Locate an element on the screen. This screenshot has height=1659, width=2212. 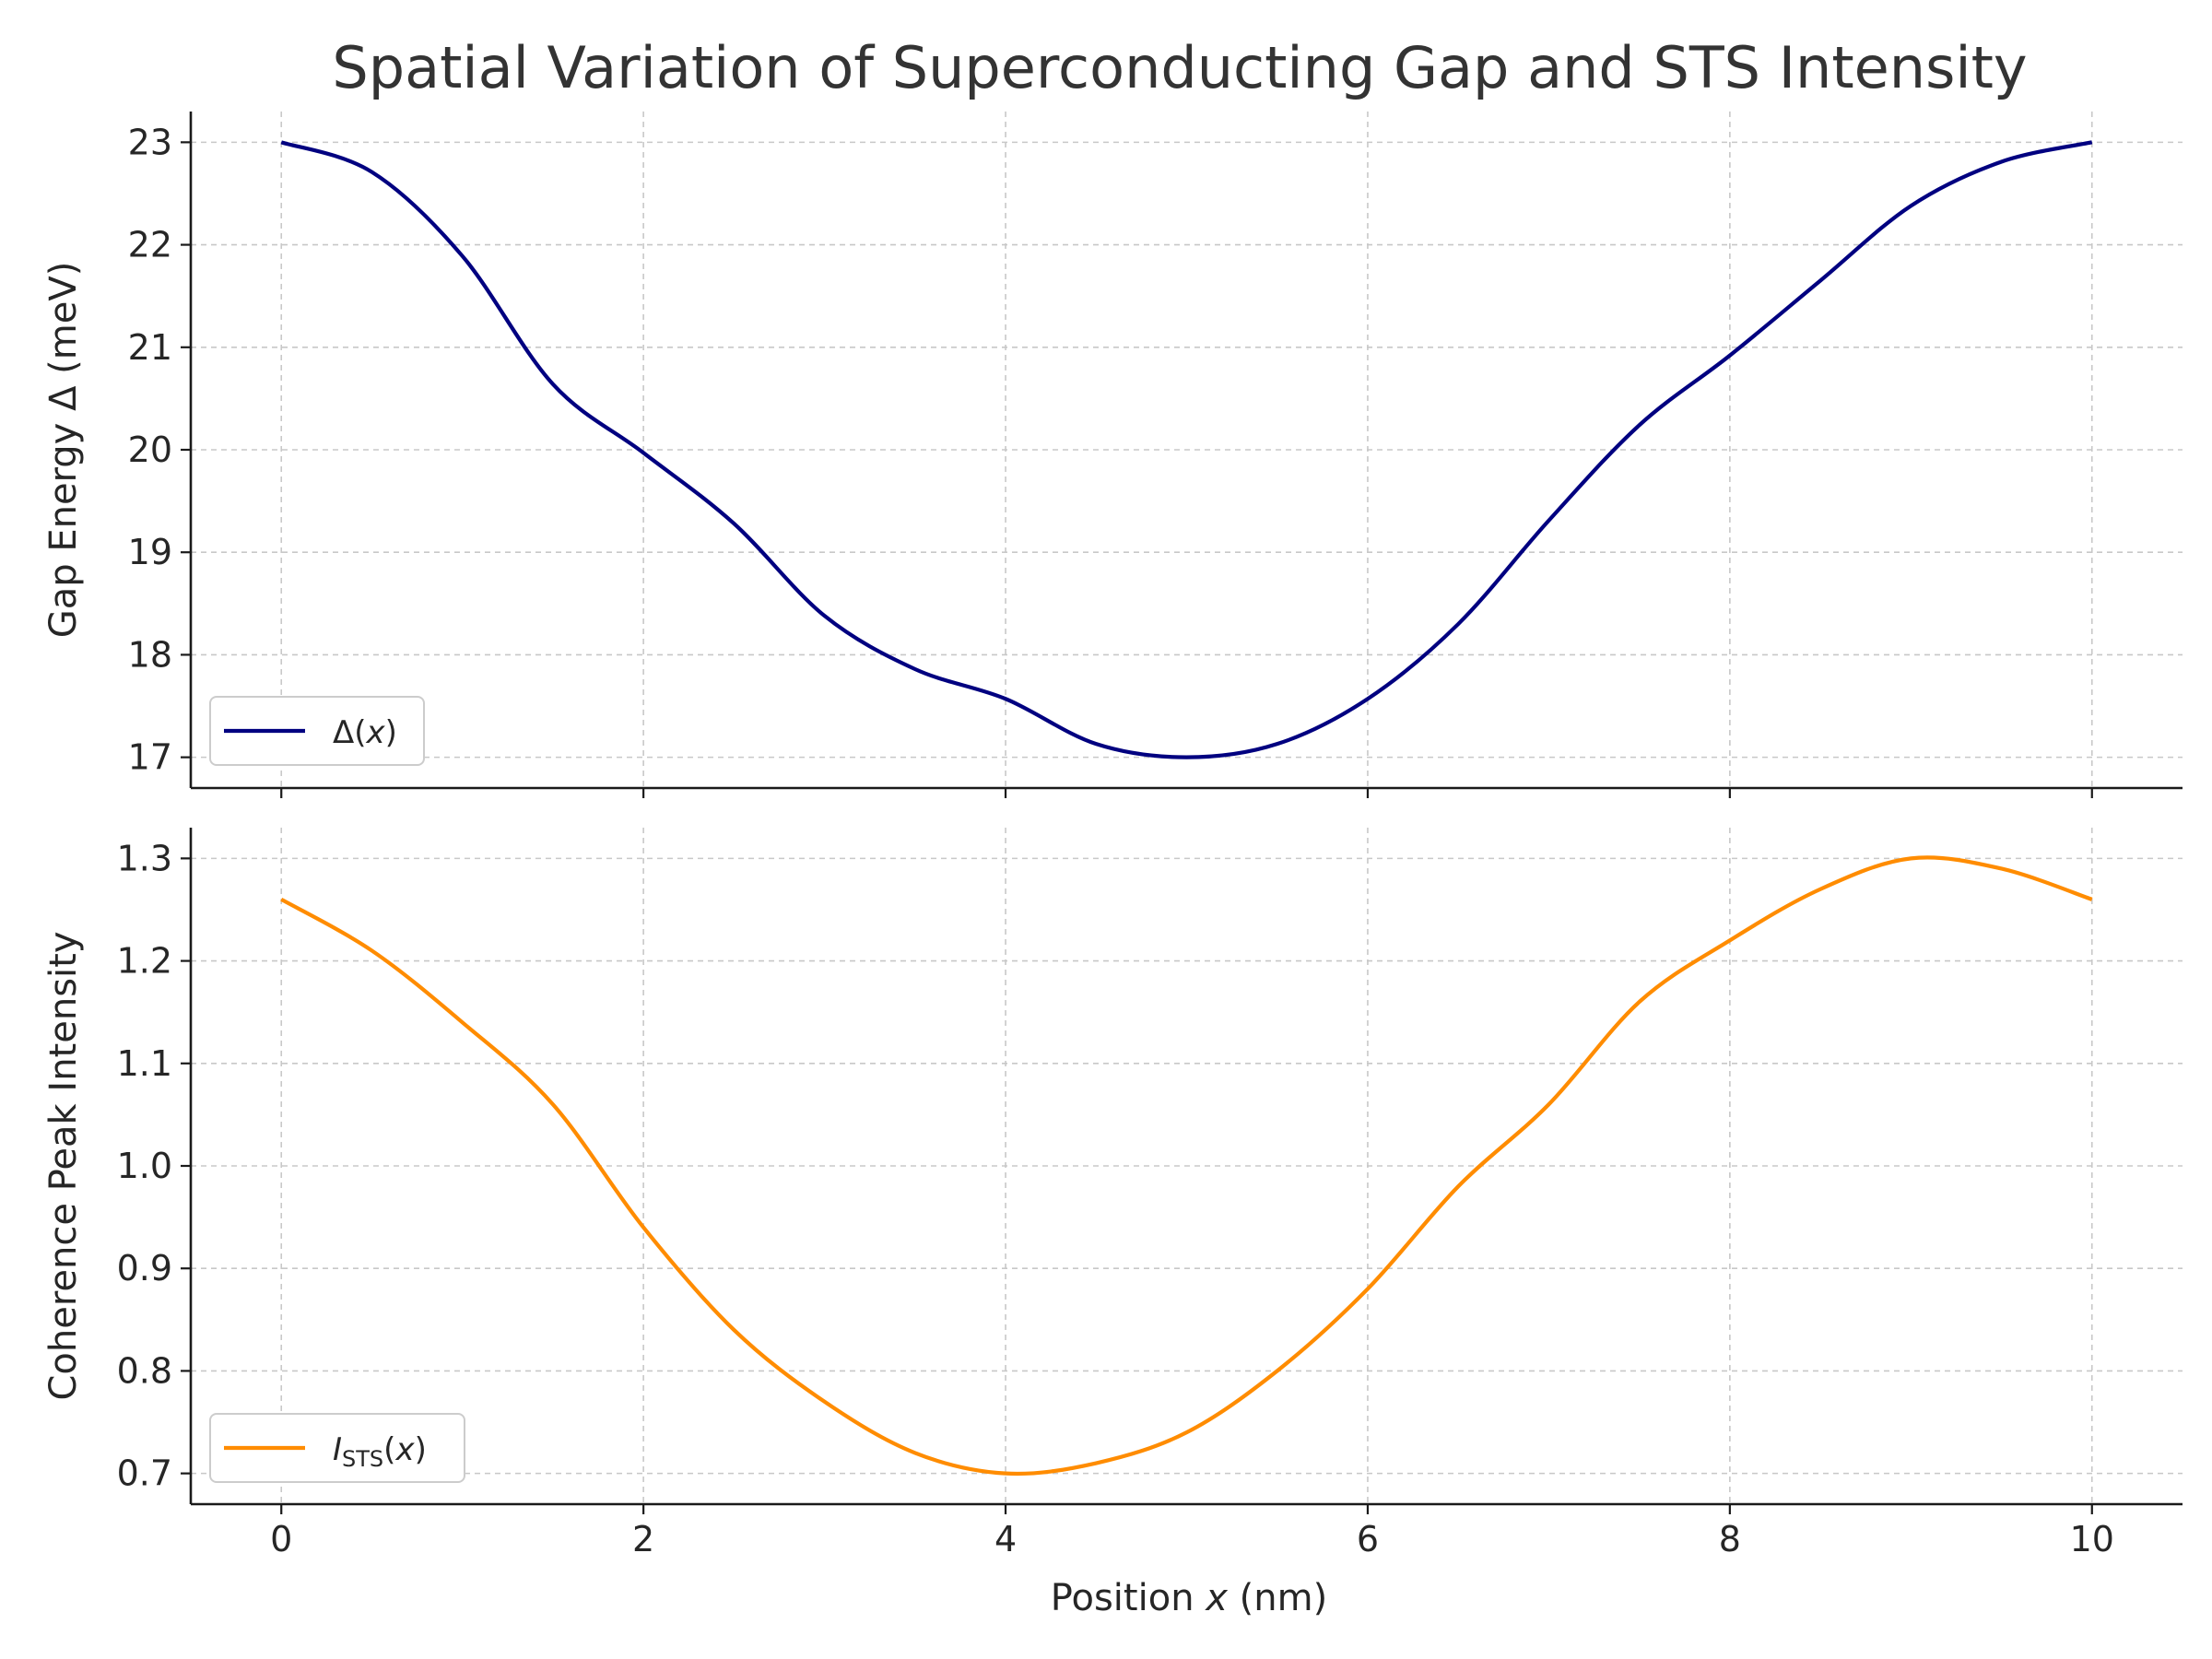
x-axis-label: Position x (nm) is located at coordinates (1189, 1598).